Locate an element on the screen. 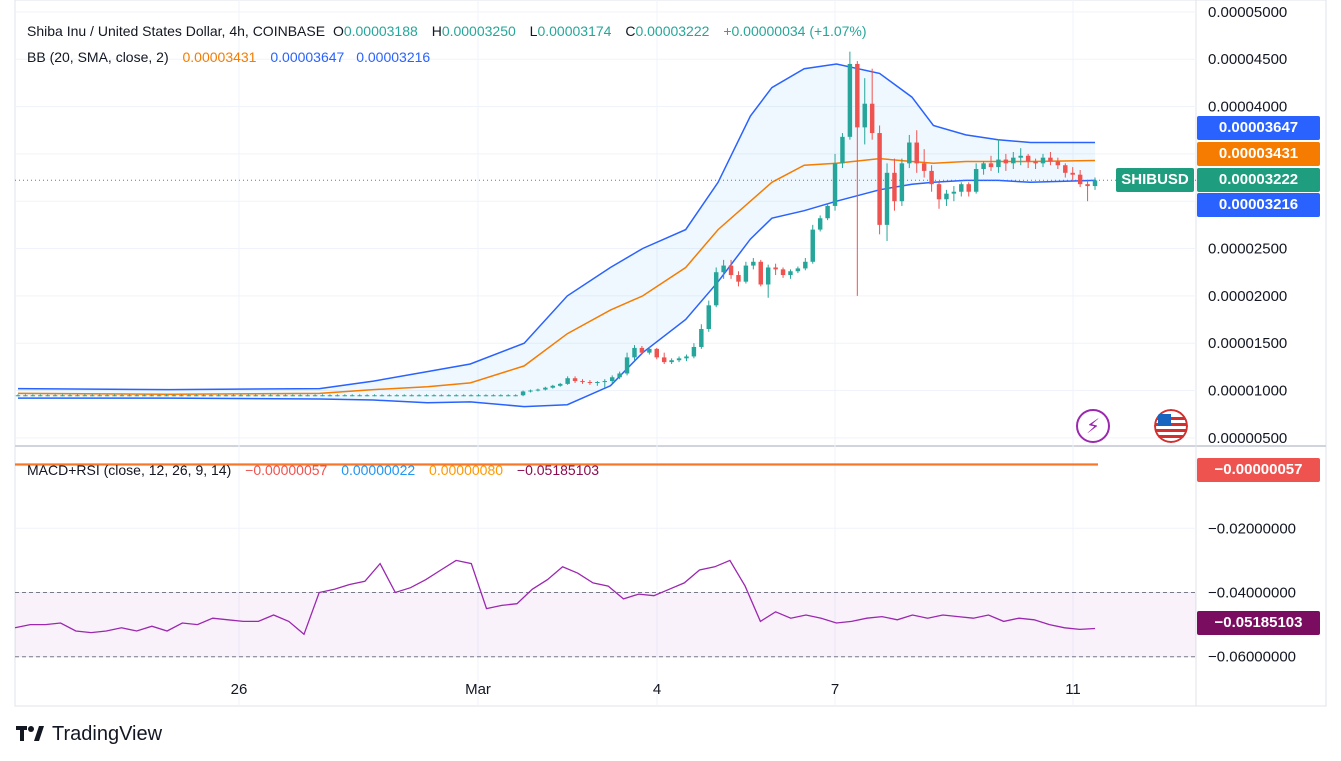 This screenshot has height=761, width=1341. close-value: 0.00003222 is located at coordinates (672, 31).